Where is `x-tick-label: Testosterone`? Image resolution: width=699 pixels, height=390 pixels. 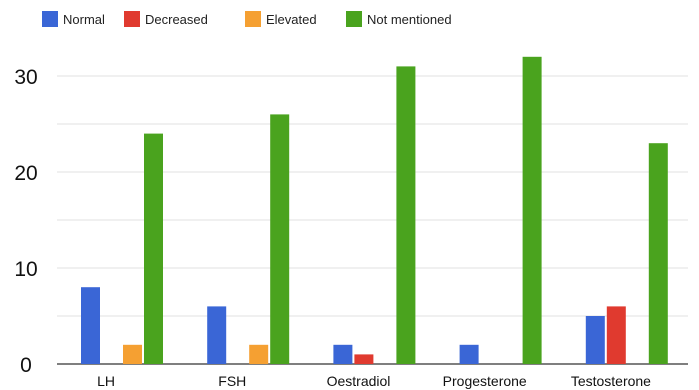 x-tick-label: Testosterone is located at coordinates (611, 381).